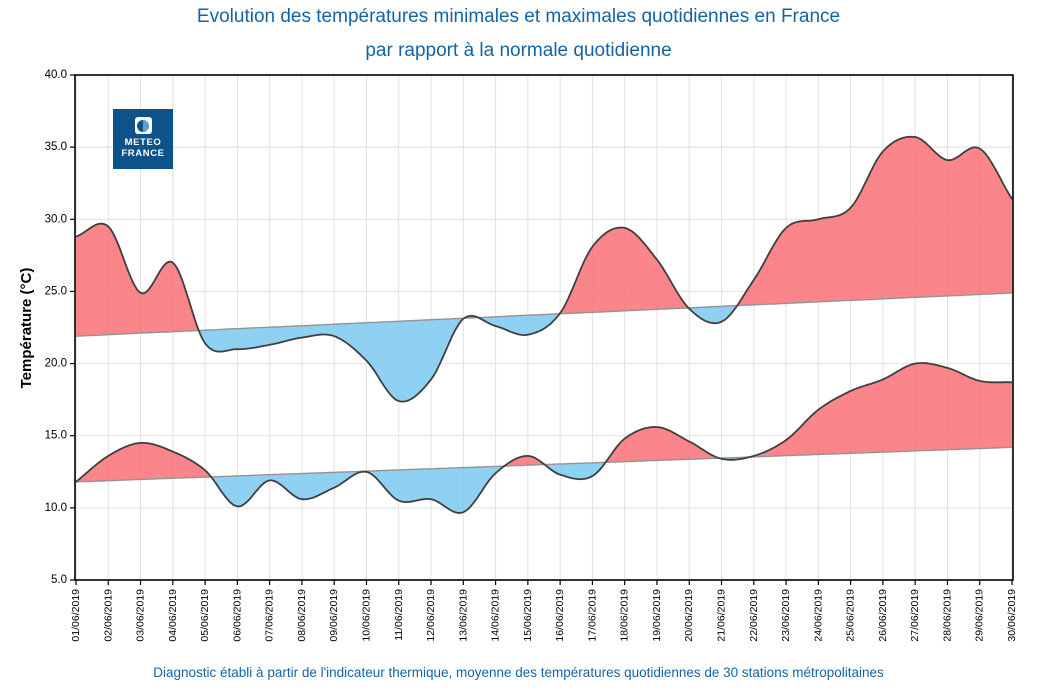 This screenshot has width=1037, height=692. What do you see at coordinates (518, 50) in the screenshot?
I see `chart-title-line2: par rapport à la normale quotidienne` at bounding box center [518, 50].